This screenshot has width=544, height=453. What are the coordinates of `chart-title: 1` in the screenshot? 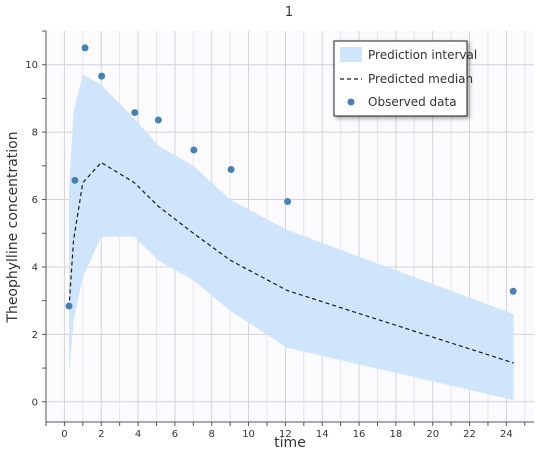 It's located at (289, 12).